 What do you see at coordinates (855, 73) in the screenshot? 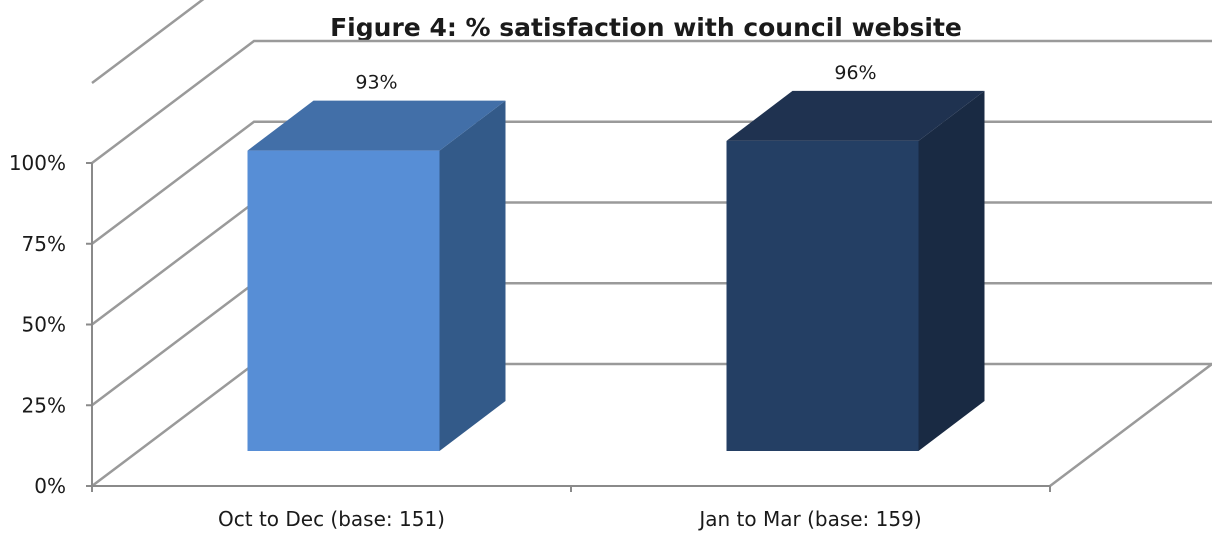
I see `data-label: 96%` at bounding box center [855, 73].